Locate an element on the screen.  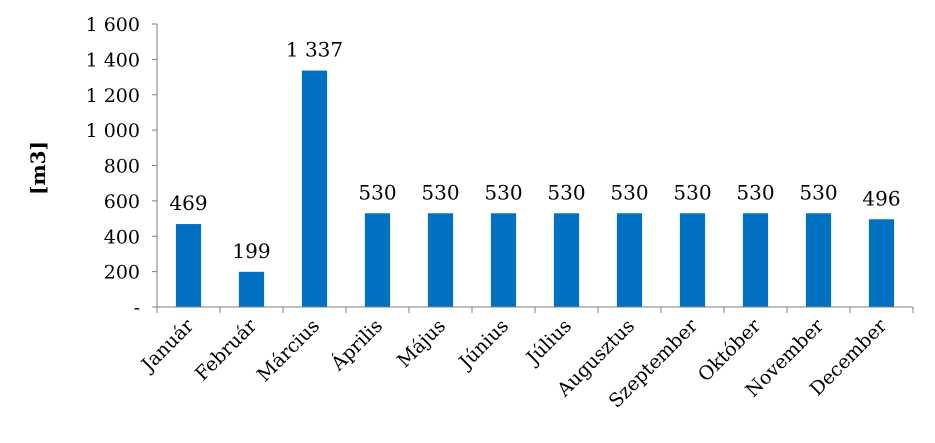
data-label: 496 is located at coordinates (881, 198).